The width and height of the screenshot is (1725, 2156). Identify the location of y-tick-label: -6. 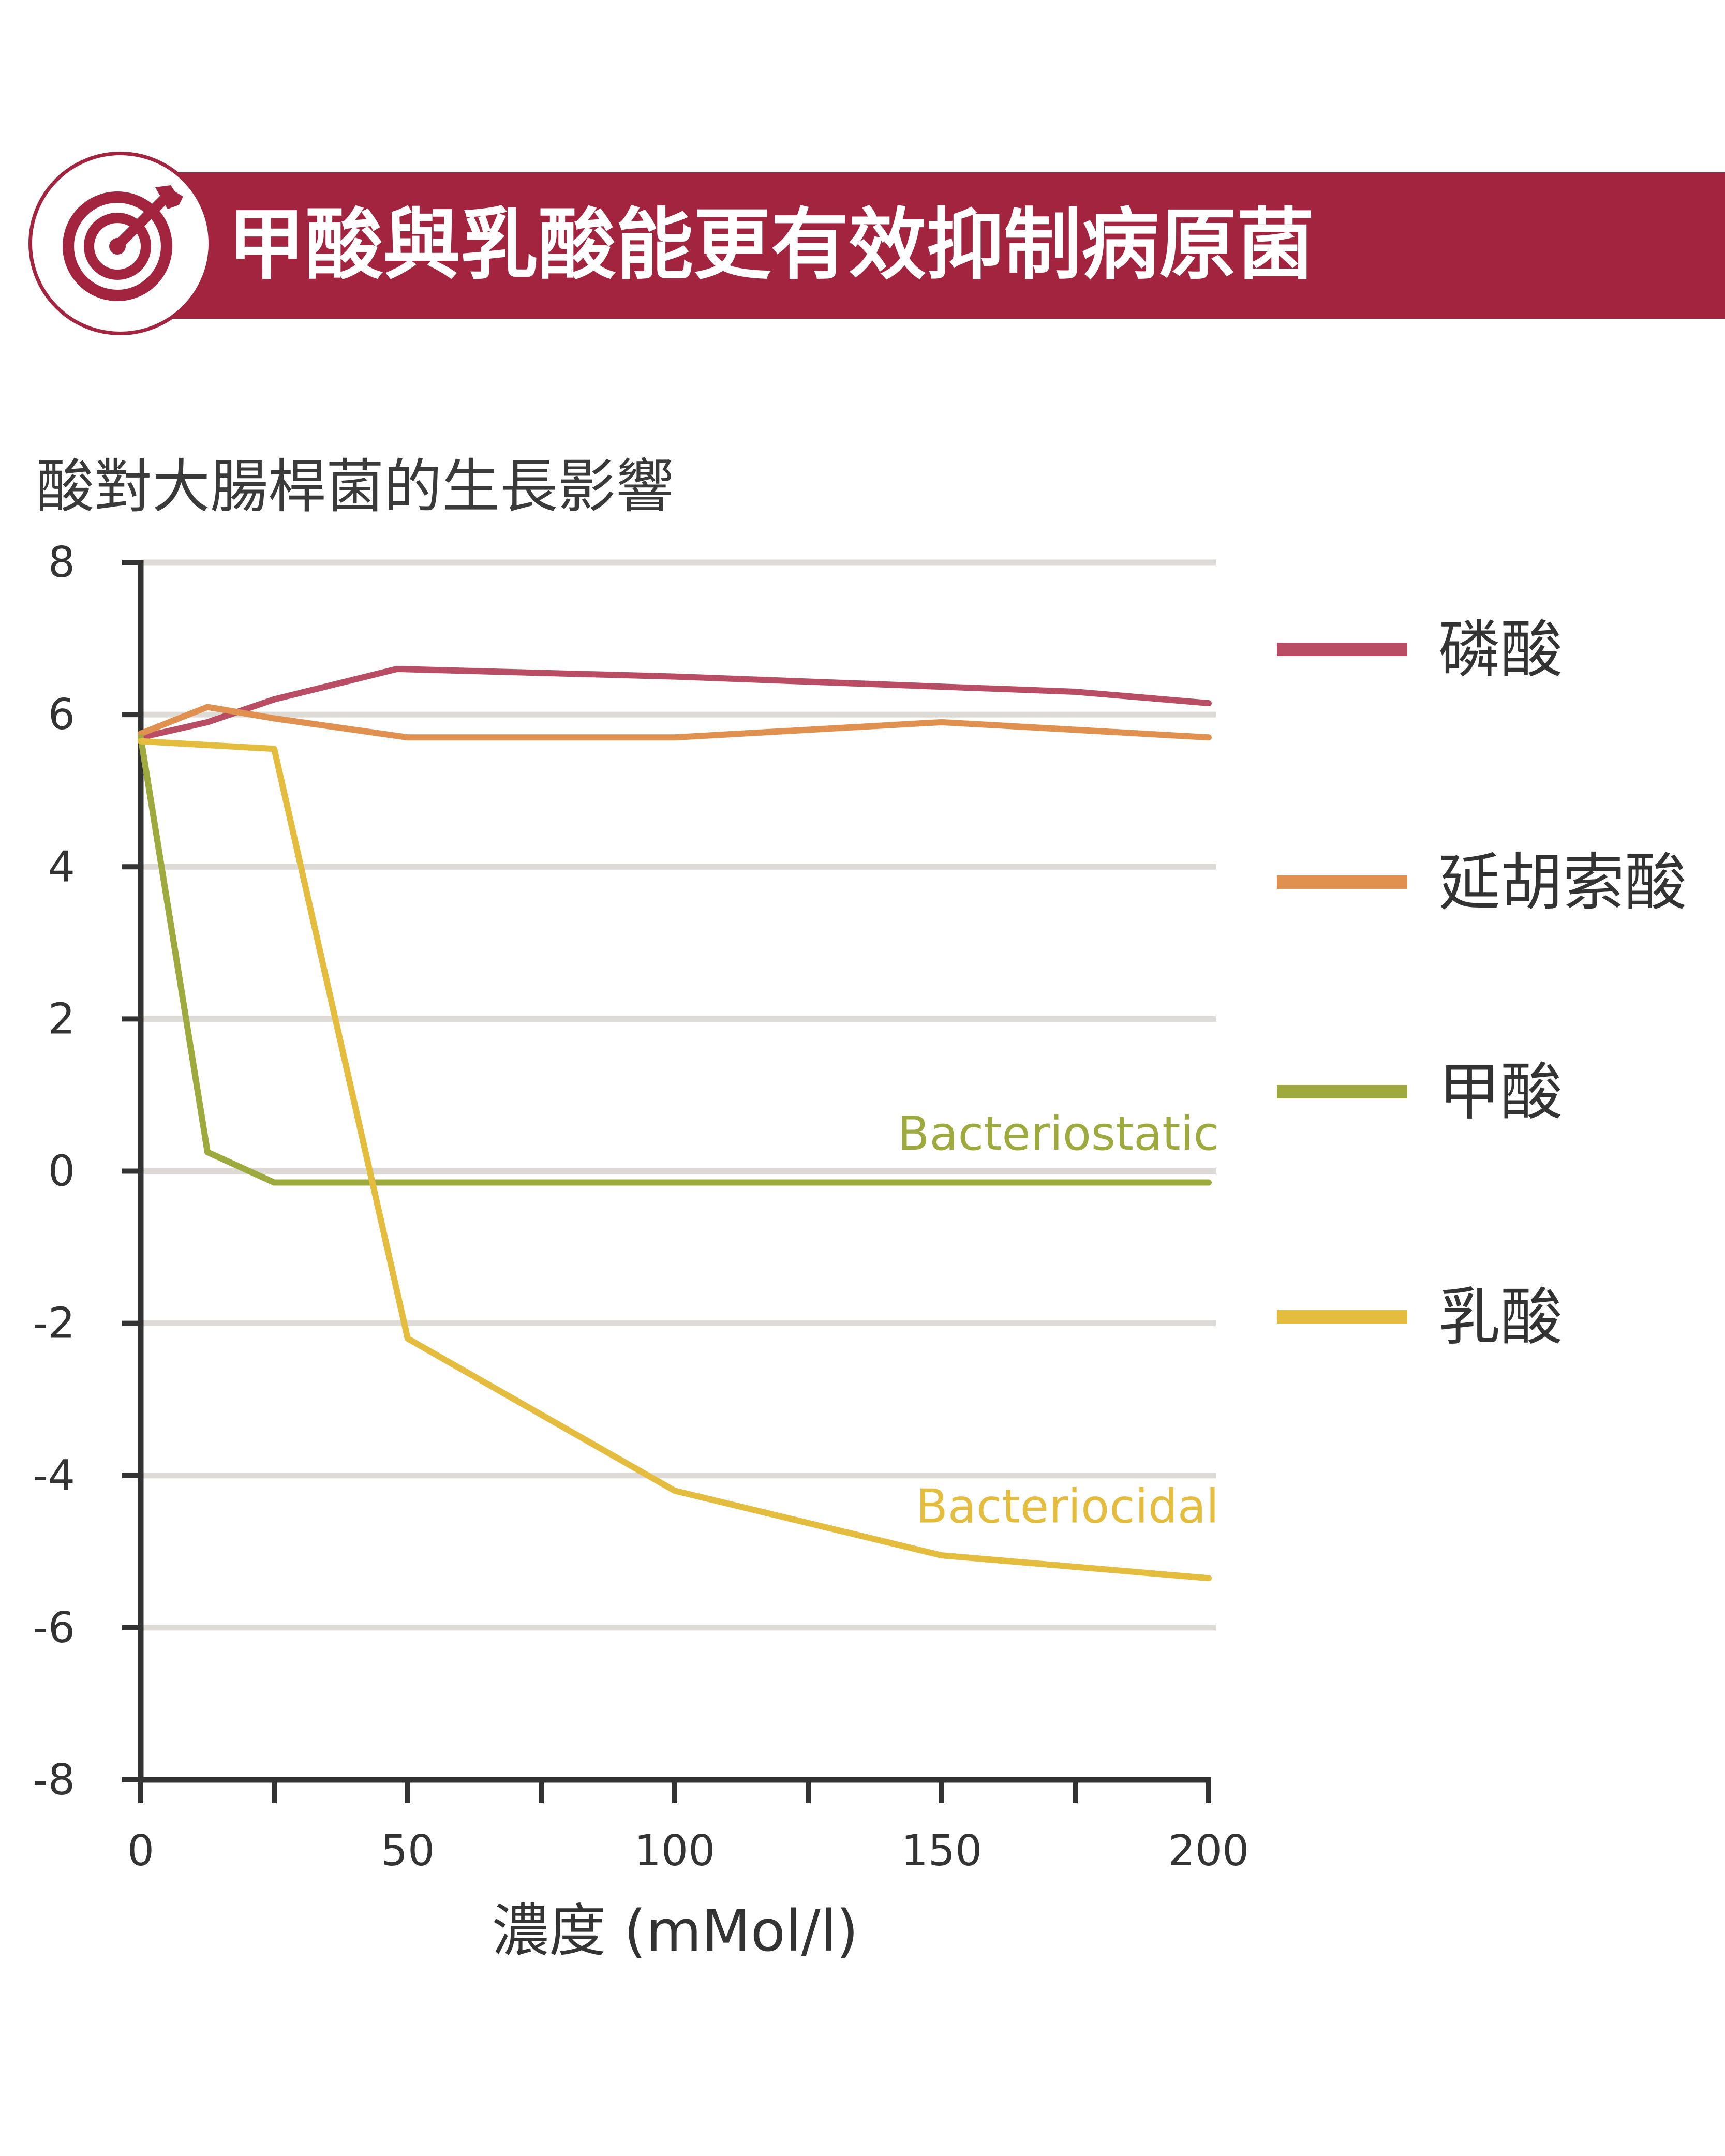
(54, 1628).